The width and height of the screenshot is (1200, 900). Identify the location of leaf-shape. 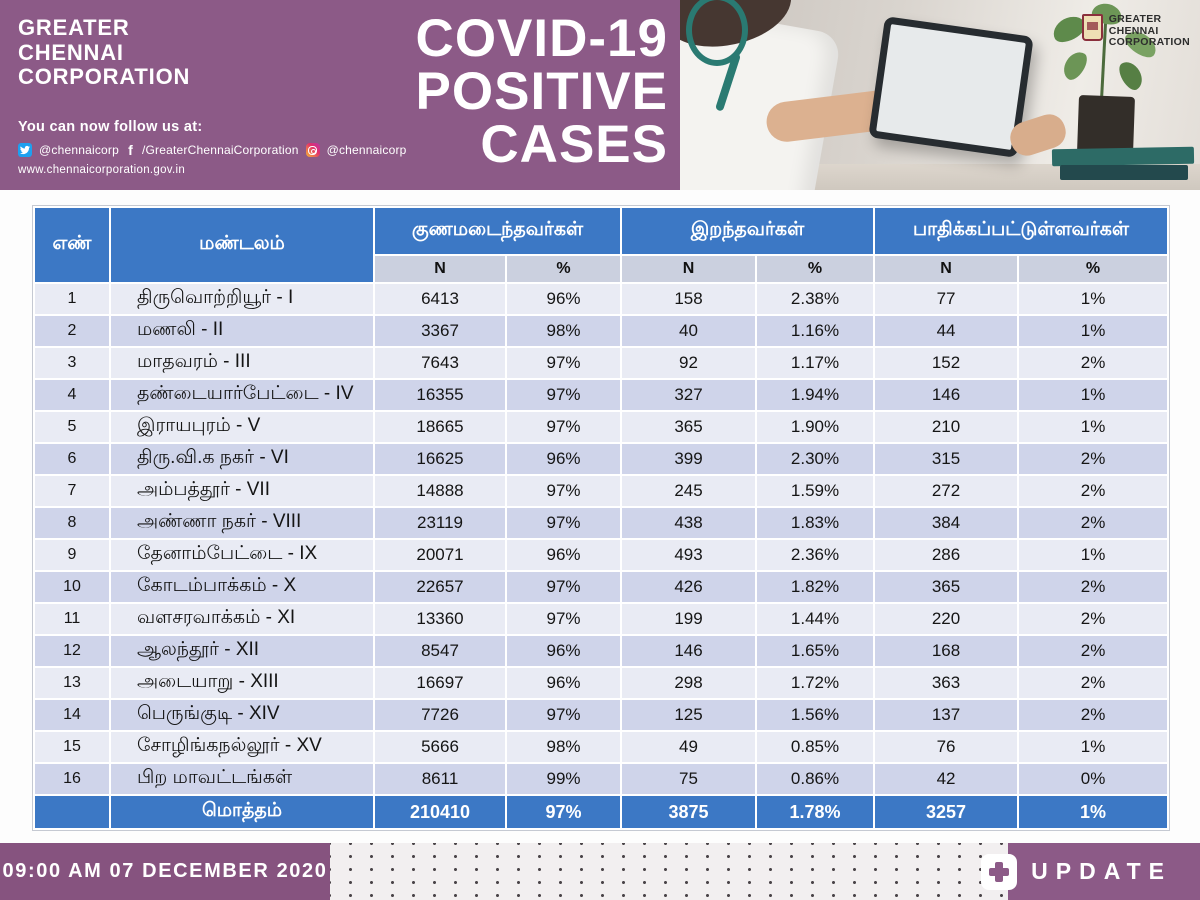
(1075, 65).